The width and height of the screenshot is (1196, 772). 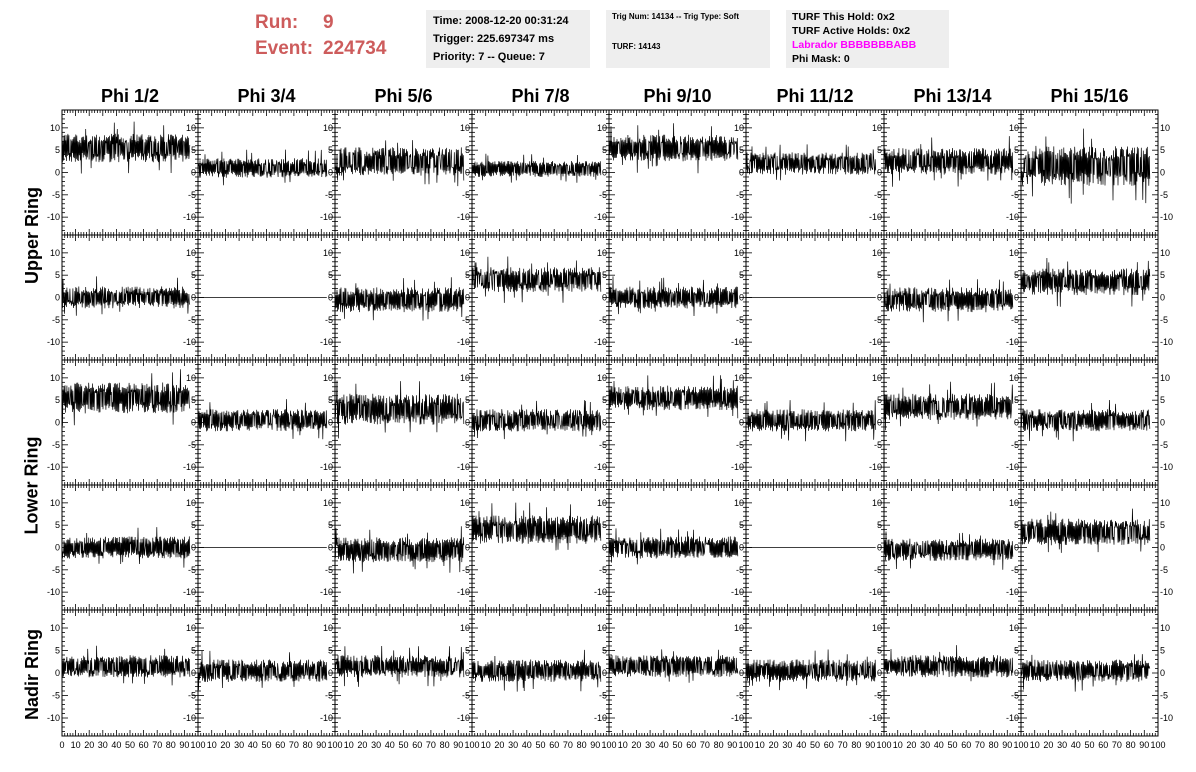 I want to click on phi-mask-line: Phi Mask: 0, so click(x=821, y=59).